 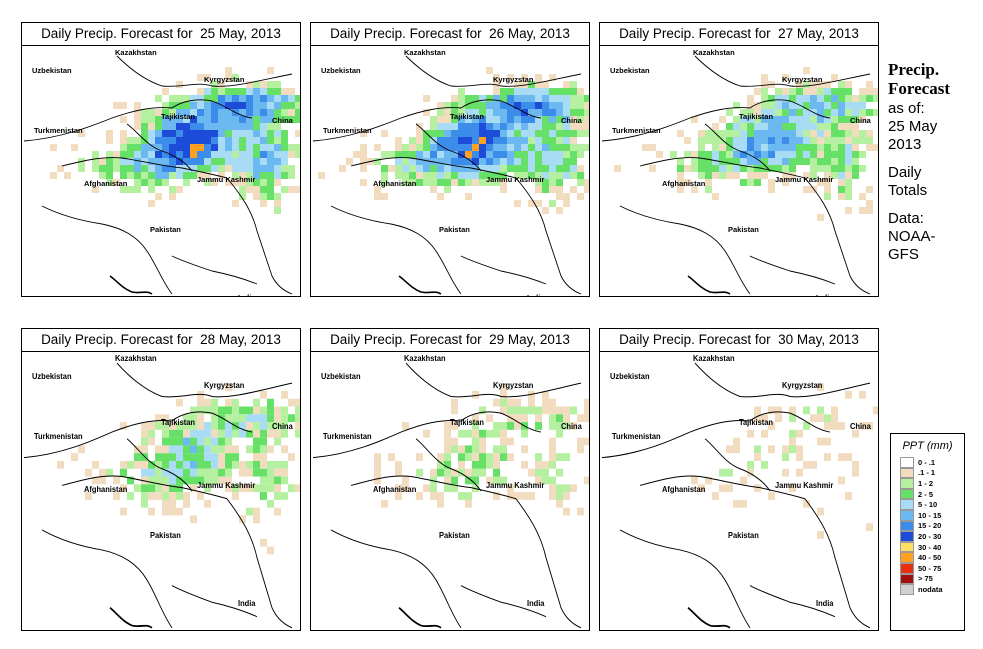 I want to click on map-label-pakistan: Pakistan, so click(x=743, y=535).